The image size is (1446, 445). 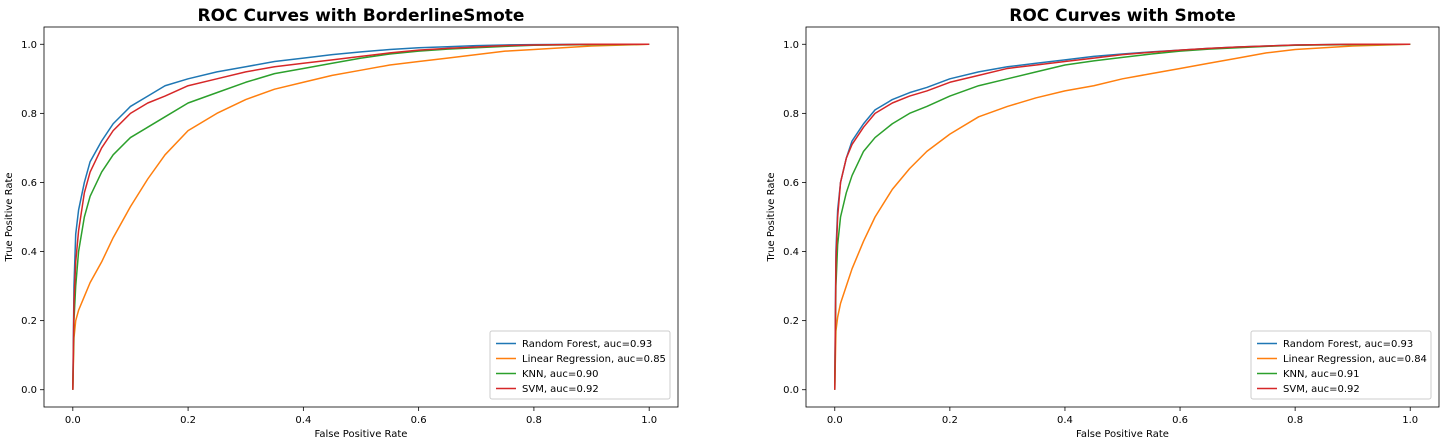 What do you see at coordinates (361, 16) in the screenshot?
I see `chart-title: ROC Curves with BorderlineSmote` at bounding box center [361, 16].